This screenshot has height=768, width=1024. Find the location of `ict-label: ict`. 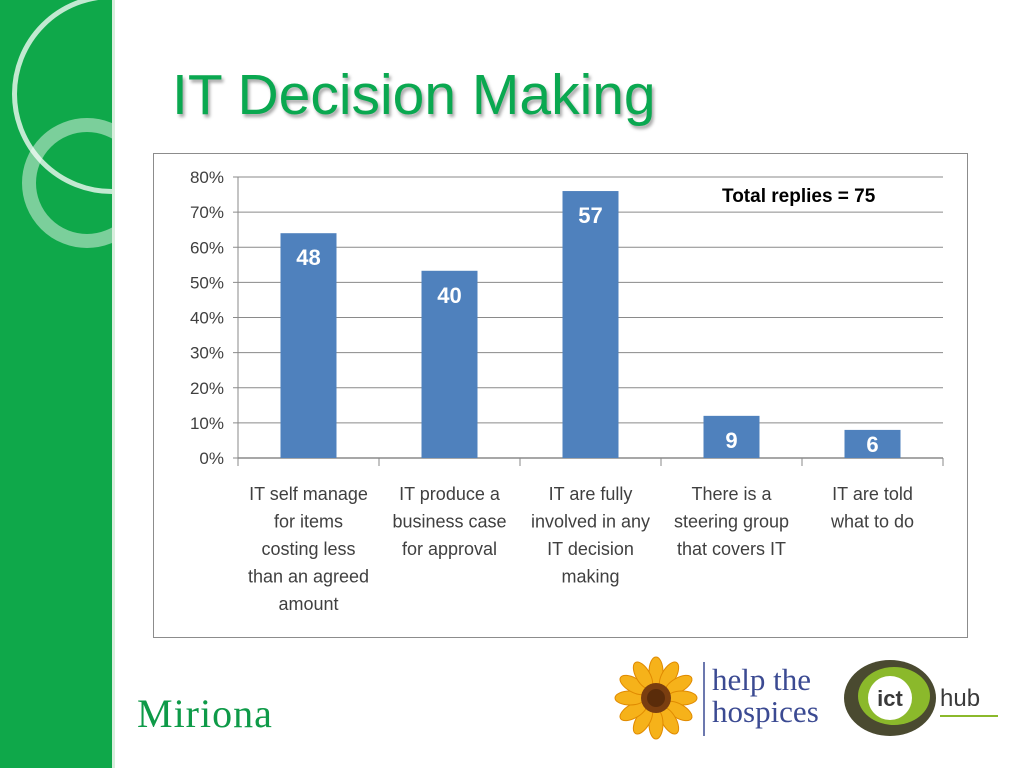

ict-label: ict is located at coordinates (890, 698).